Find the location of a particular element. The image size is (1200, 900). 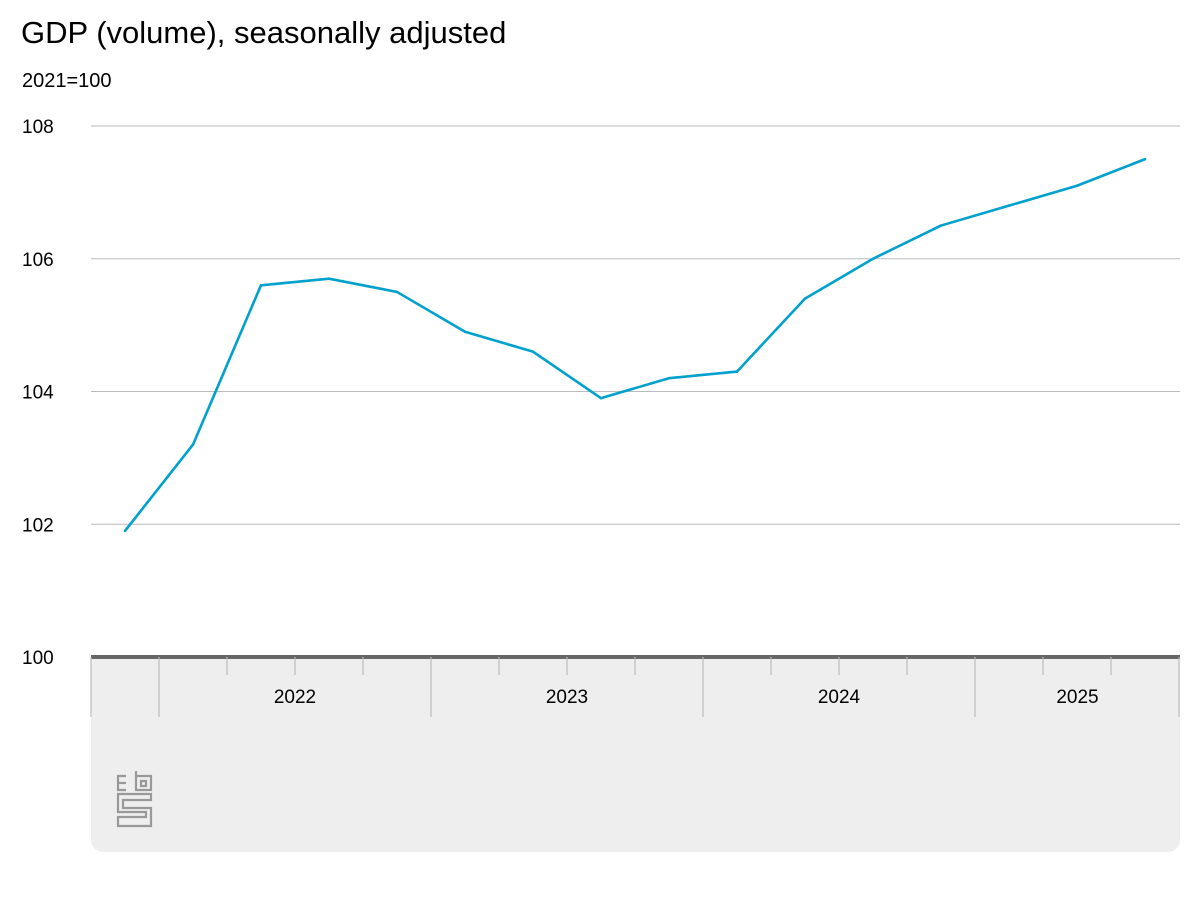

y-tick-label: 102 is located at coordinates (38, 525).